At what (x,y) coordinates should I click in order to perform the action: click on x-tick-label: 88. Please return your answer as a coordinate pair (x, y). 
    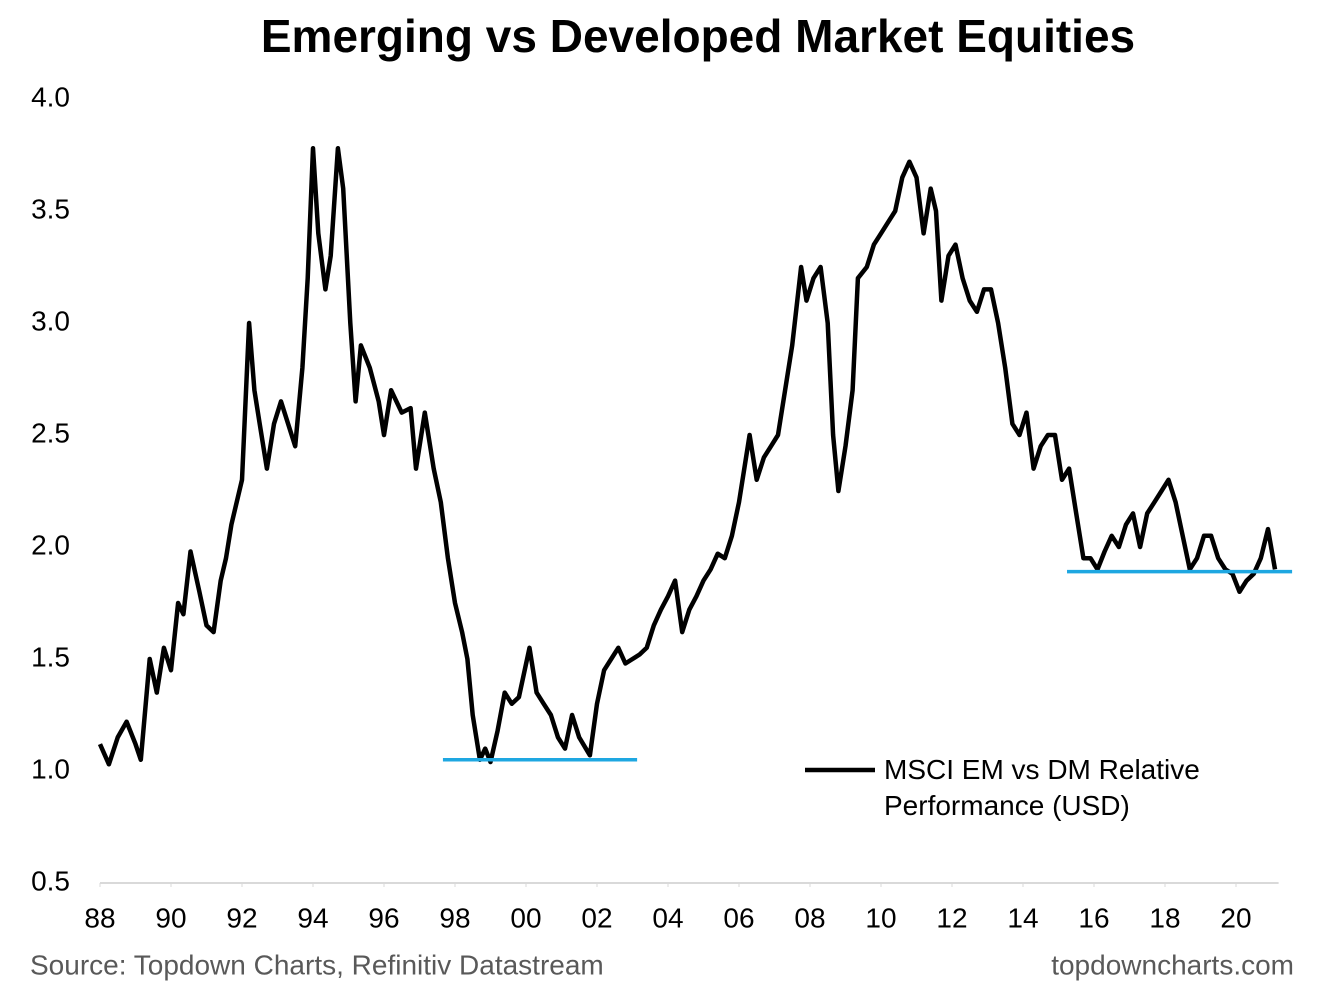
    Looking at the image, I should click on (99, 917).